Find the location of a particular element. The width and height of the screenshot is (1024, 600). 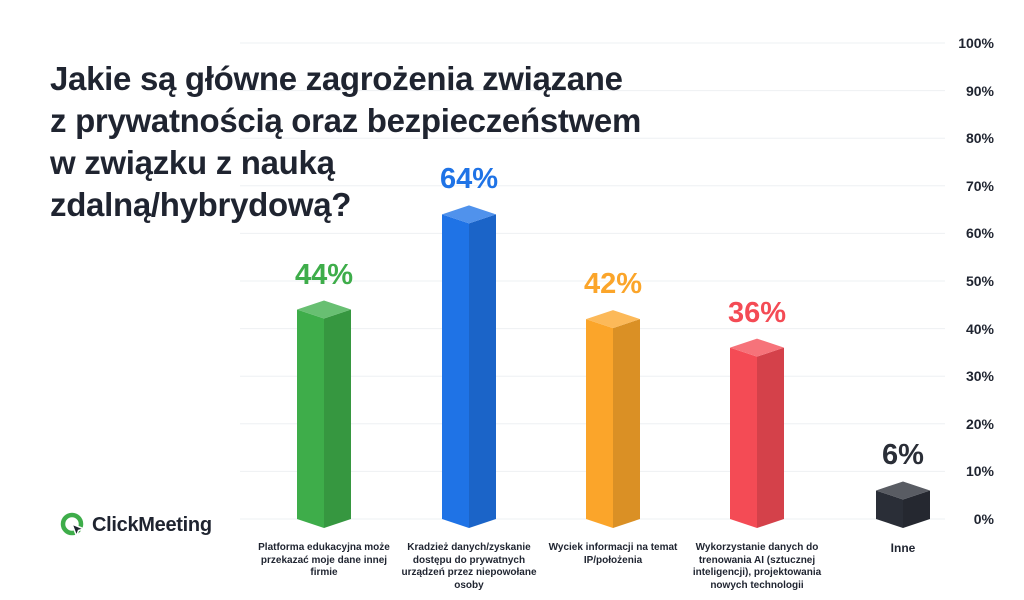

y-tick-label: 0% is located at coordinates (983, 519).